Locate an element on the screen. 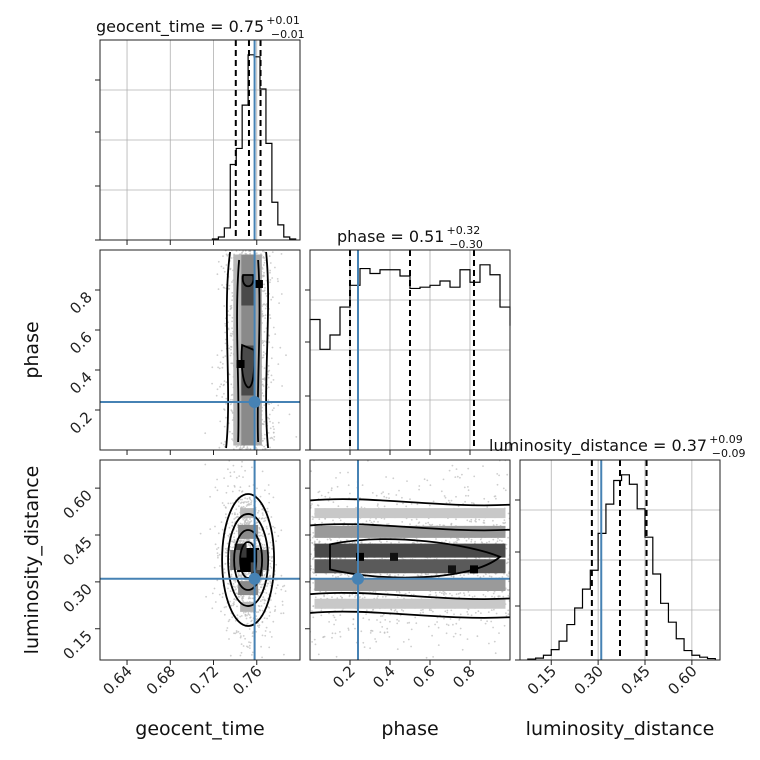 This screenshot has height=760, width=760. panel-frame is located at coordinates (410, 350).